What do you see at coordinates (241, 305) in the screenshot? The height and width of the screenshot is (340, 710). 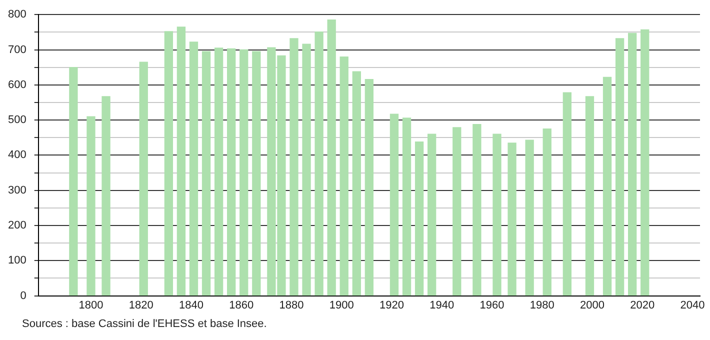 I see `x-tick-label: 1860` at bounding box center [241, 305].